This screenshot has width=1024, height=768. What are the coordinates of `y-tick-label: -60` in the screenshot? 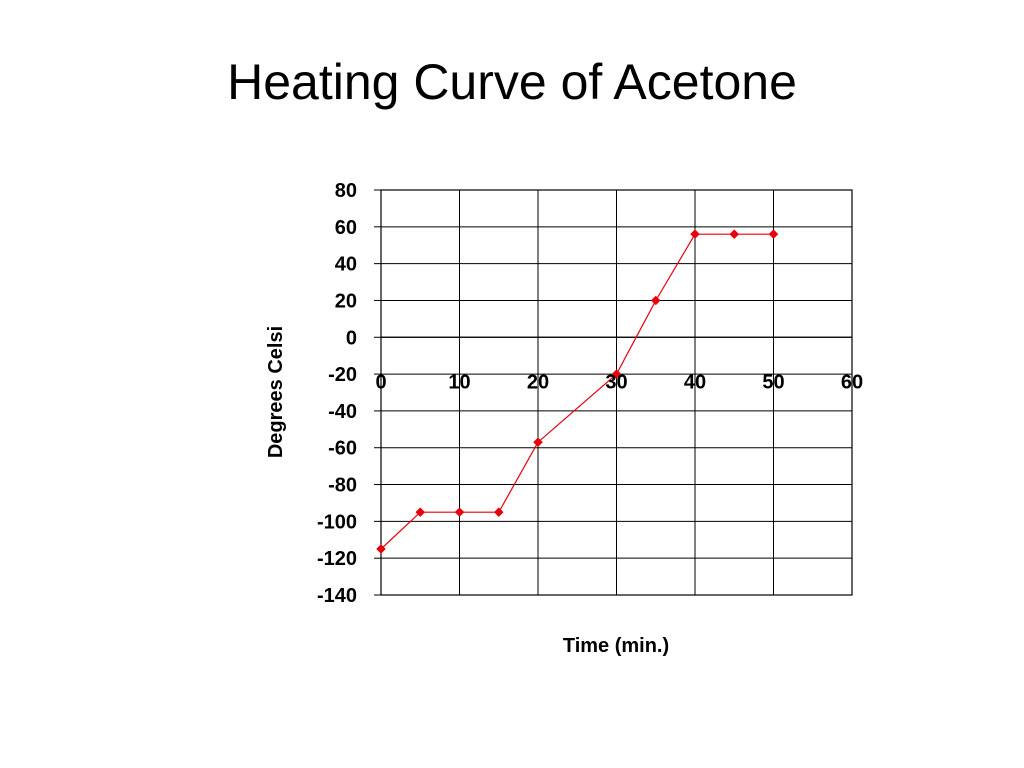 It's located at (342, 449).